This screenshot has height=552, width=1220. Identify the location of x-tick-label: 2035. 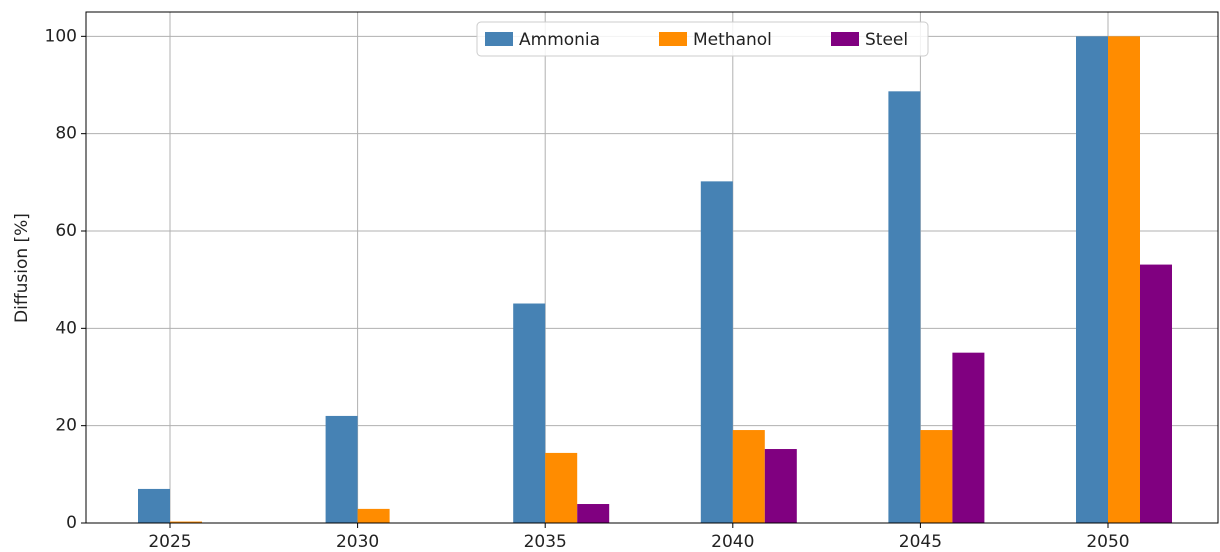
(545, 542).